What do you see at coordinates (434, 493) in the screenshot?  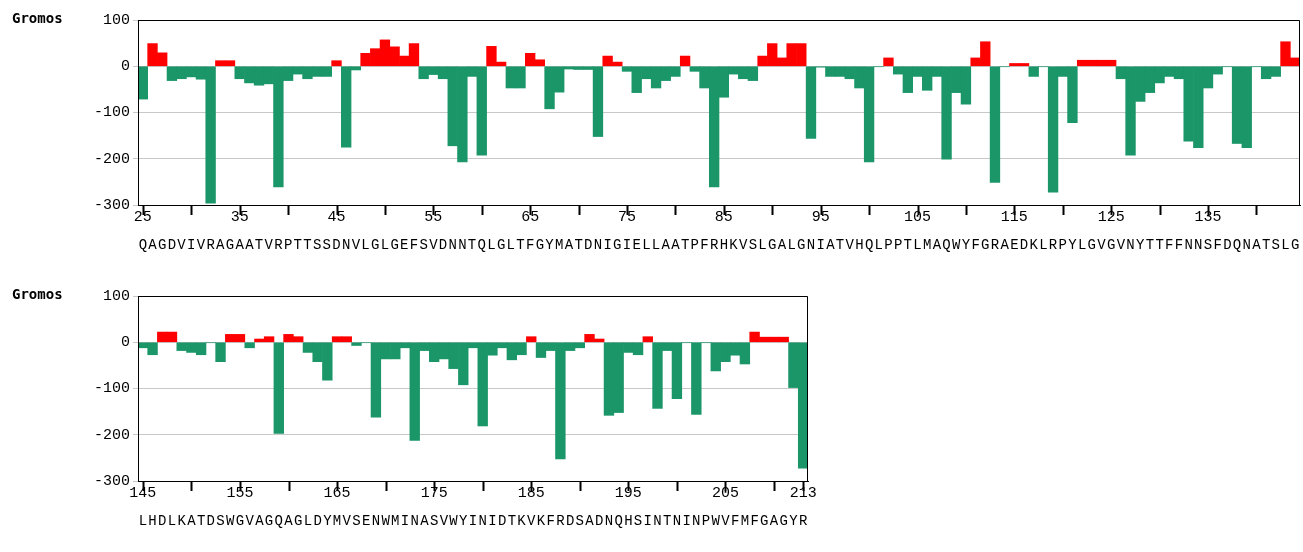 I see `x-tick-label: 175` at bounding box center [434, 493].